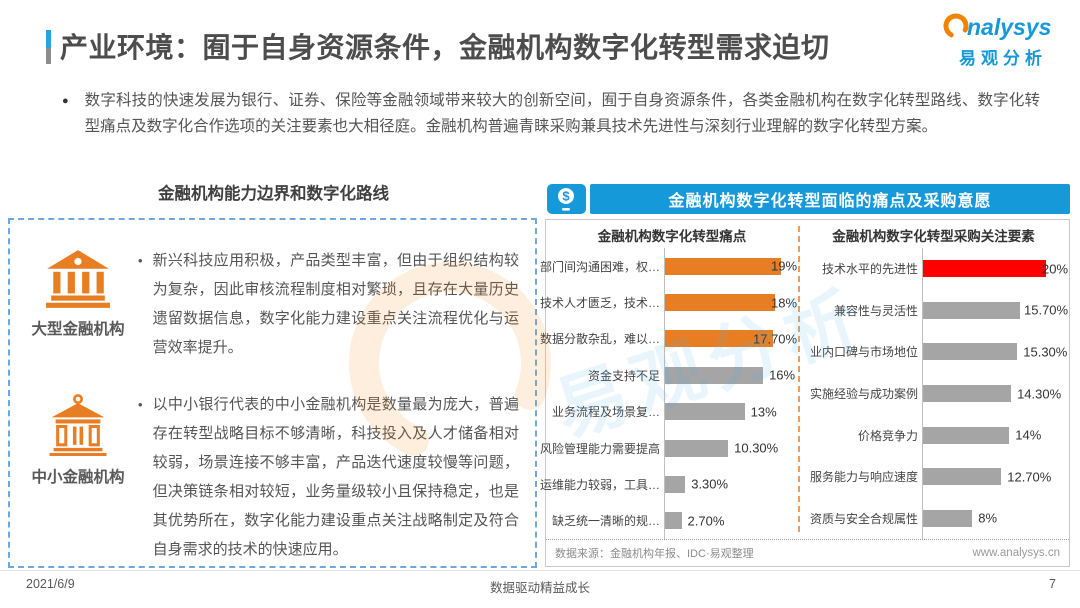 The image size is (1080, 608). I want to click on bank-icon, so click(78, 279).